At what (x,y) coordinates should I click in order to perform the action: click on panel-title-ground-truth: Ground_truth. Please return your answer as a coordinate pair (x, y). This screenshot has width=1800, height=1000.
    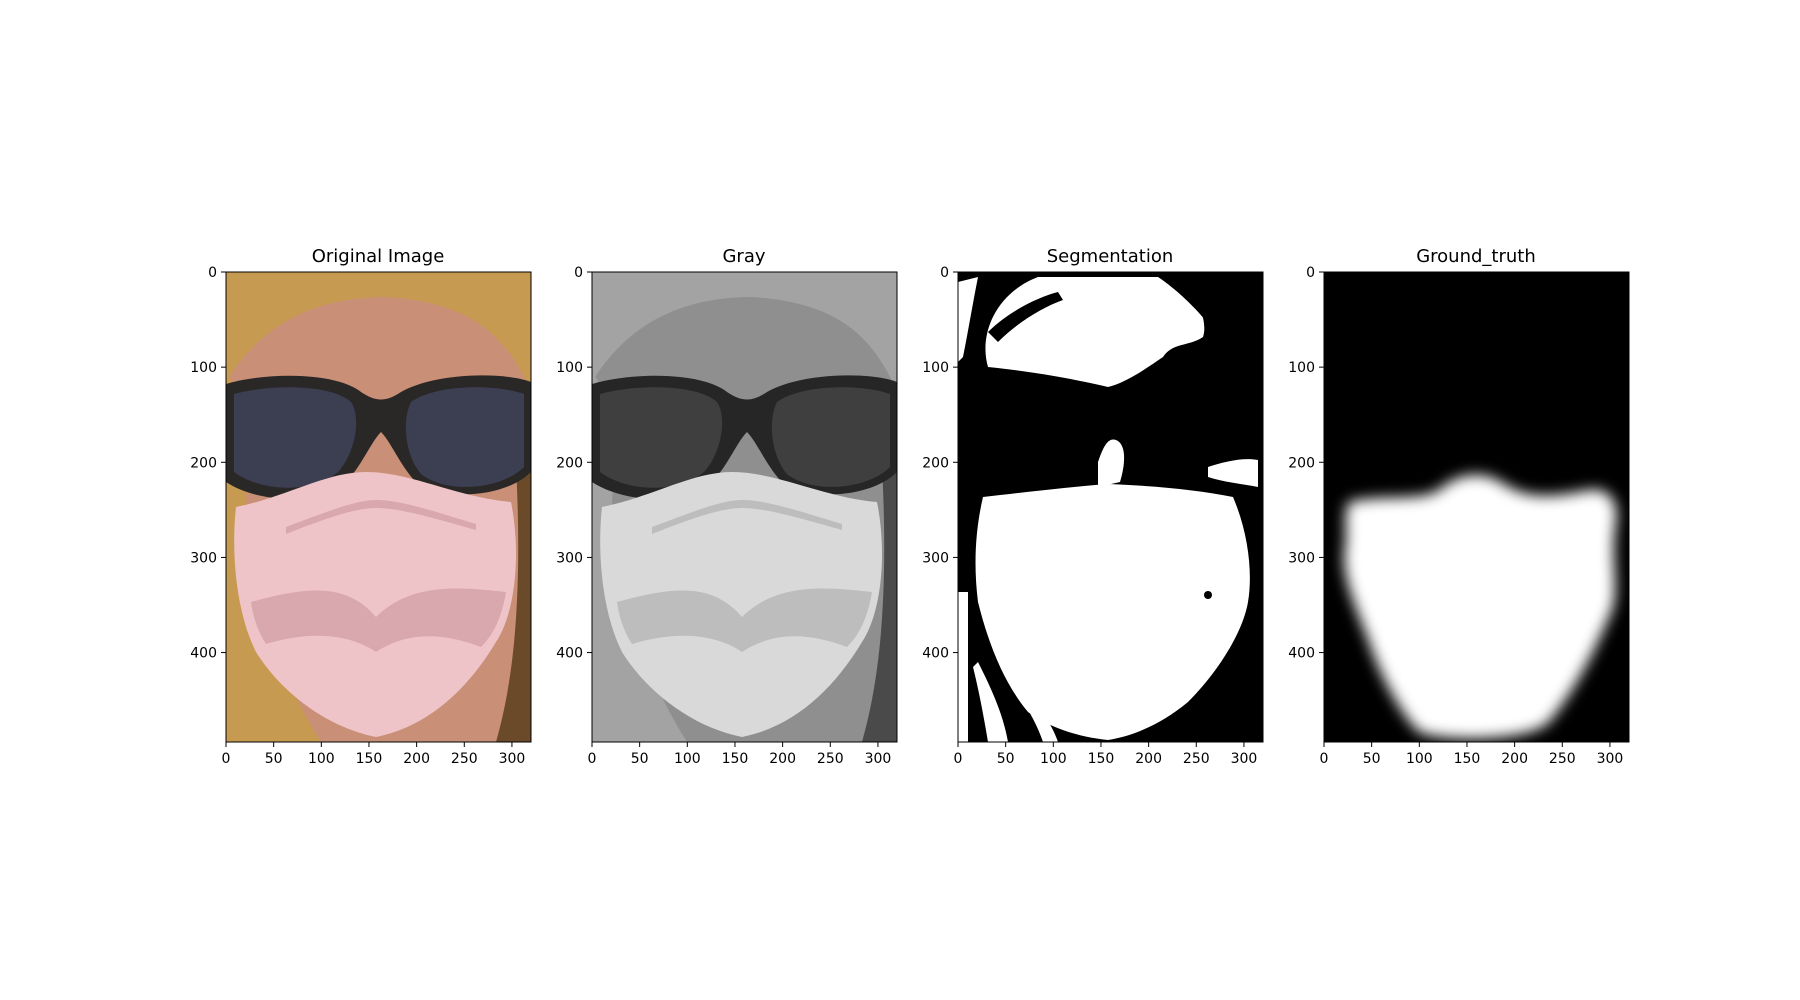
    Looking at the image, I should click on (1476, 256).